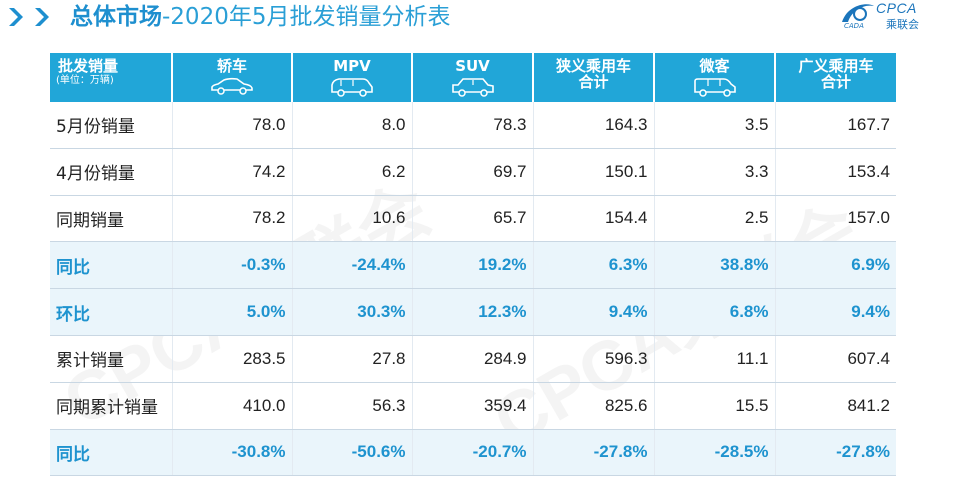  Describe the element at coordinates (714, 87) in the screenshot. I see `minivan-icon` at that location.